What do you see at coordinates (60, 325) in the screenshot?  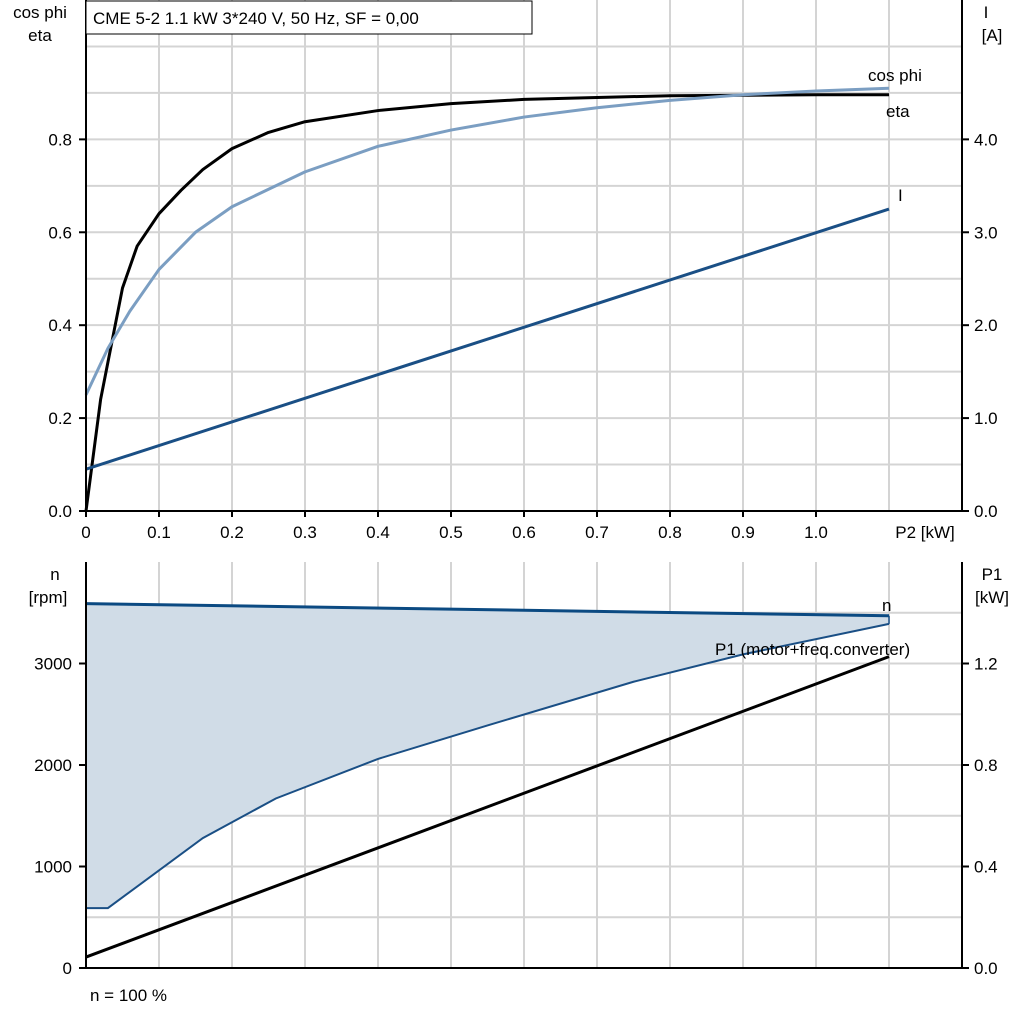 I see `y-tick-label-left: 0.4` at bounding box center [60, 325].